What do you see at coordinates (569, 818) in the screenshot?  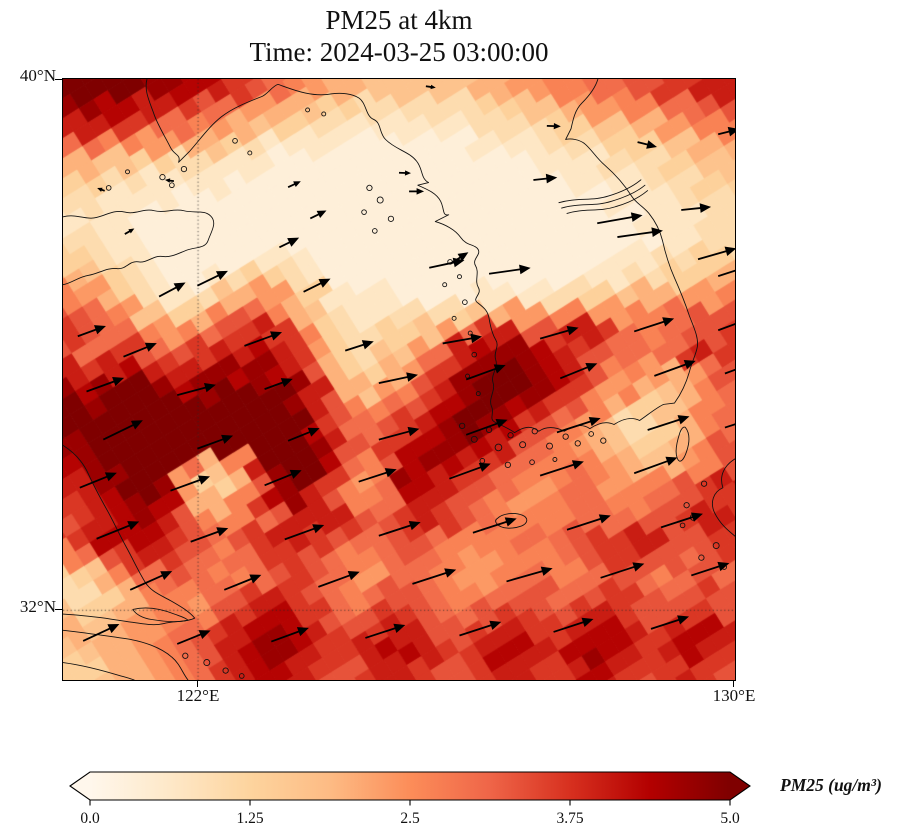 I see `colorbar-tick-label: 3.75` at bounding box center [569, 818].